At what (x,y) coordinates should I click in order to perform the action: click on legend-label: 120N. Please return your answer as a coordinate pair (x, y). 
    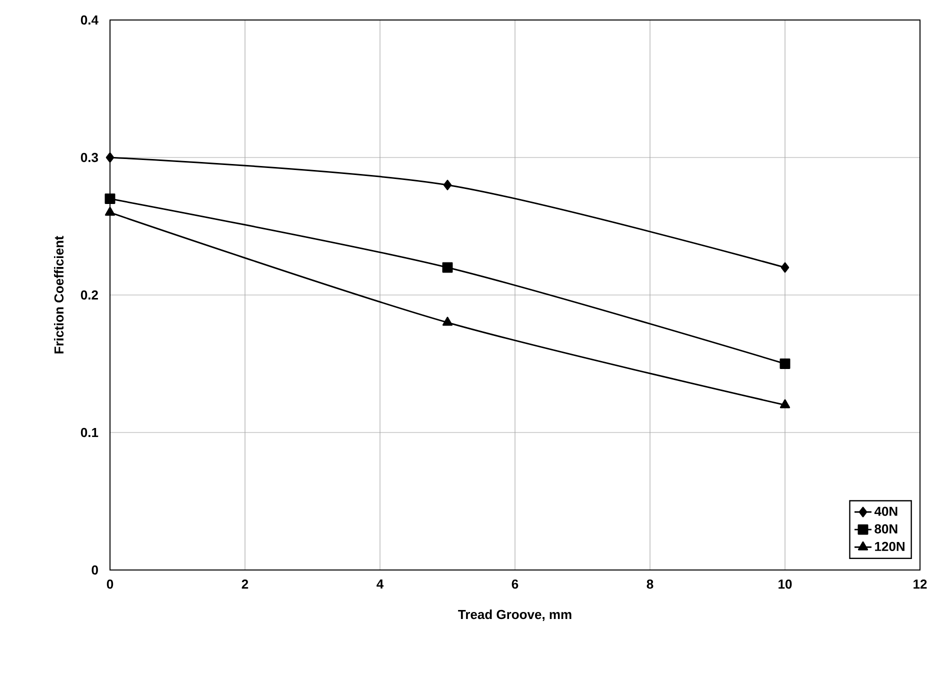
    Looking at the image, I should click on (889, 547).